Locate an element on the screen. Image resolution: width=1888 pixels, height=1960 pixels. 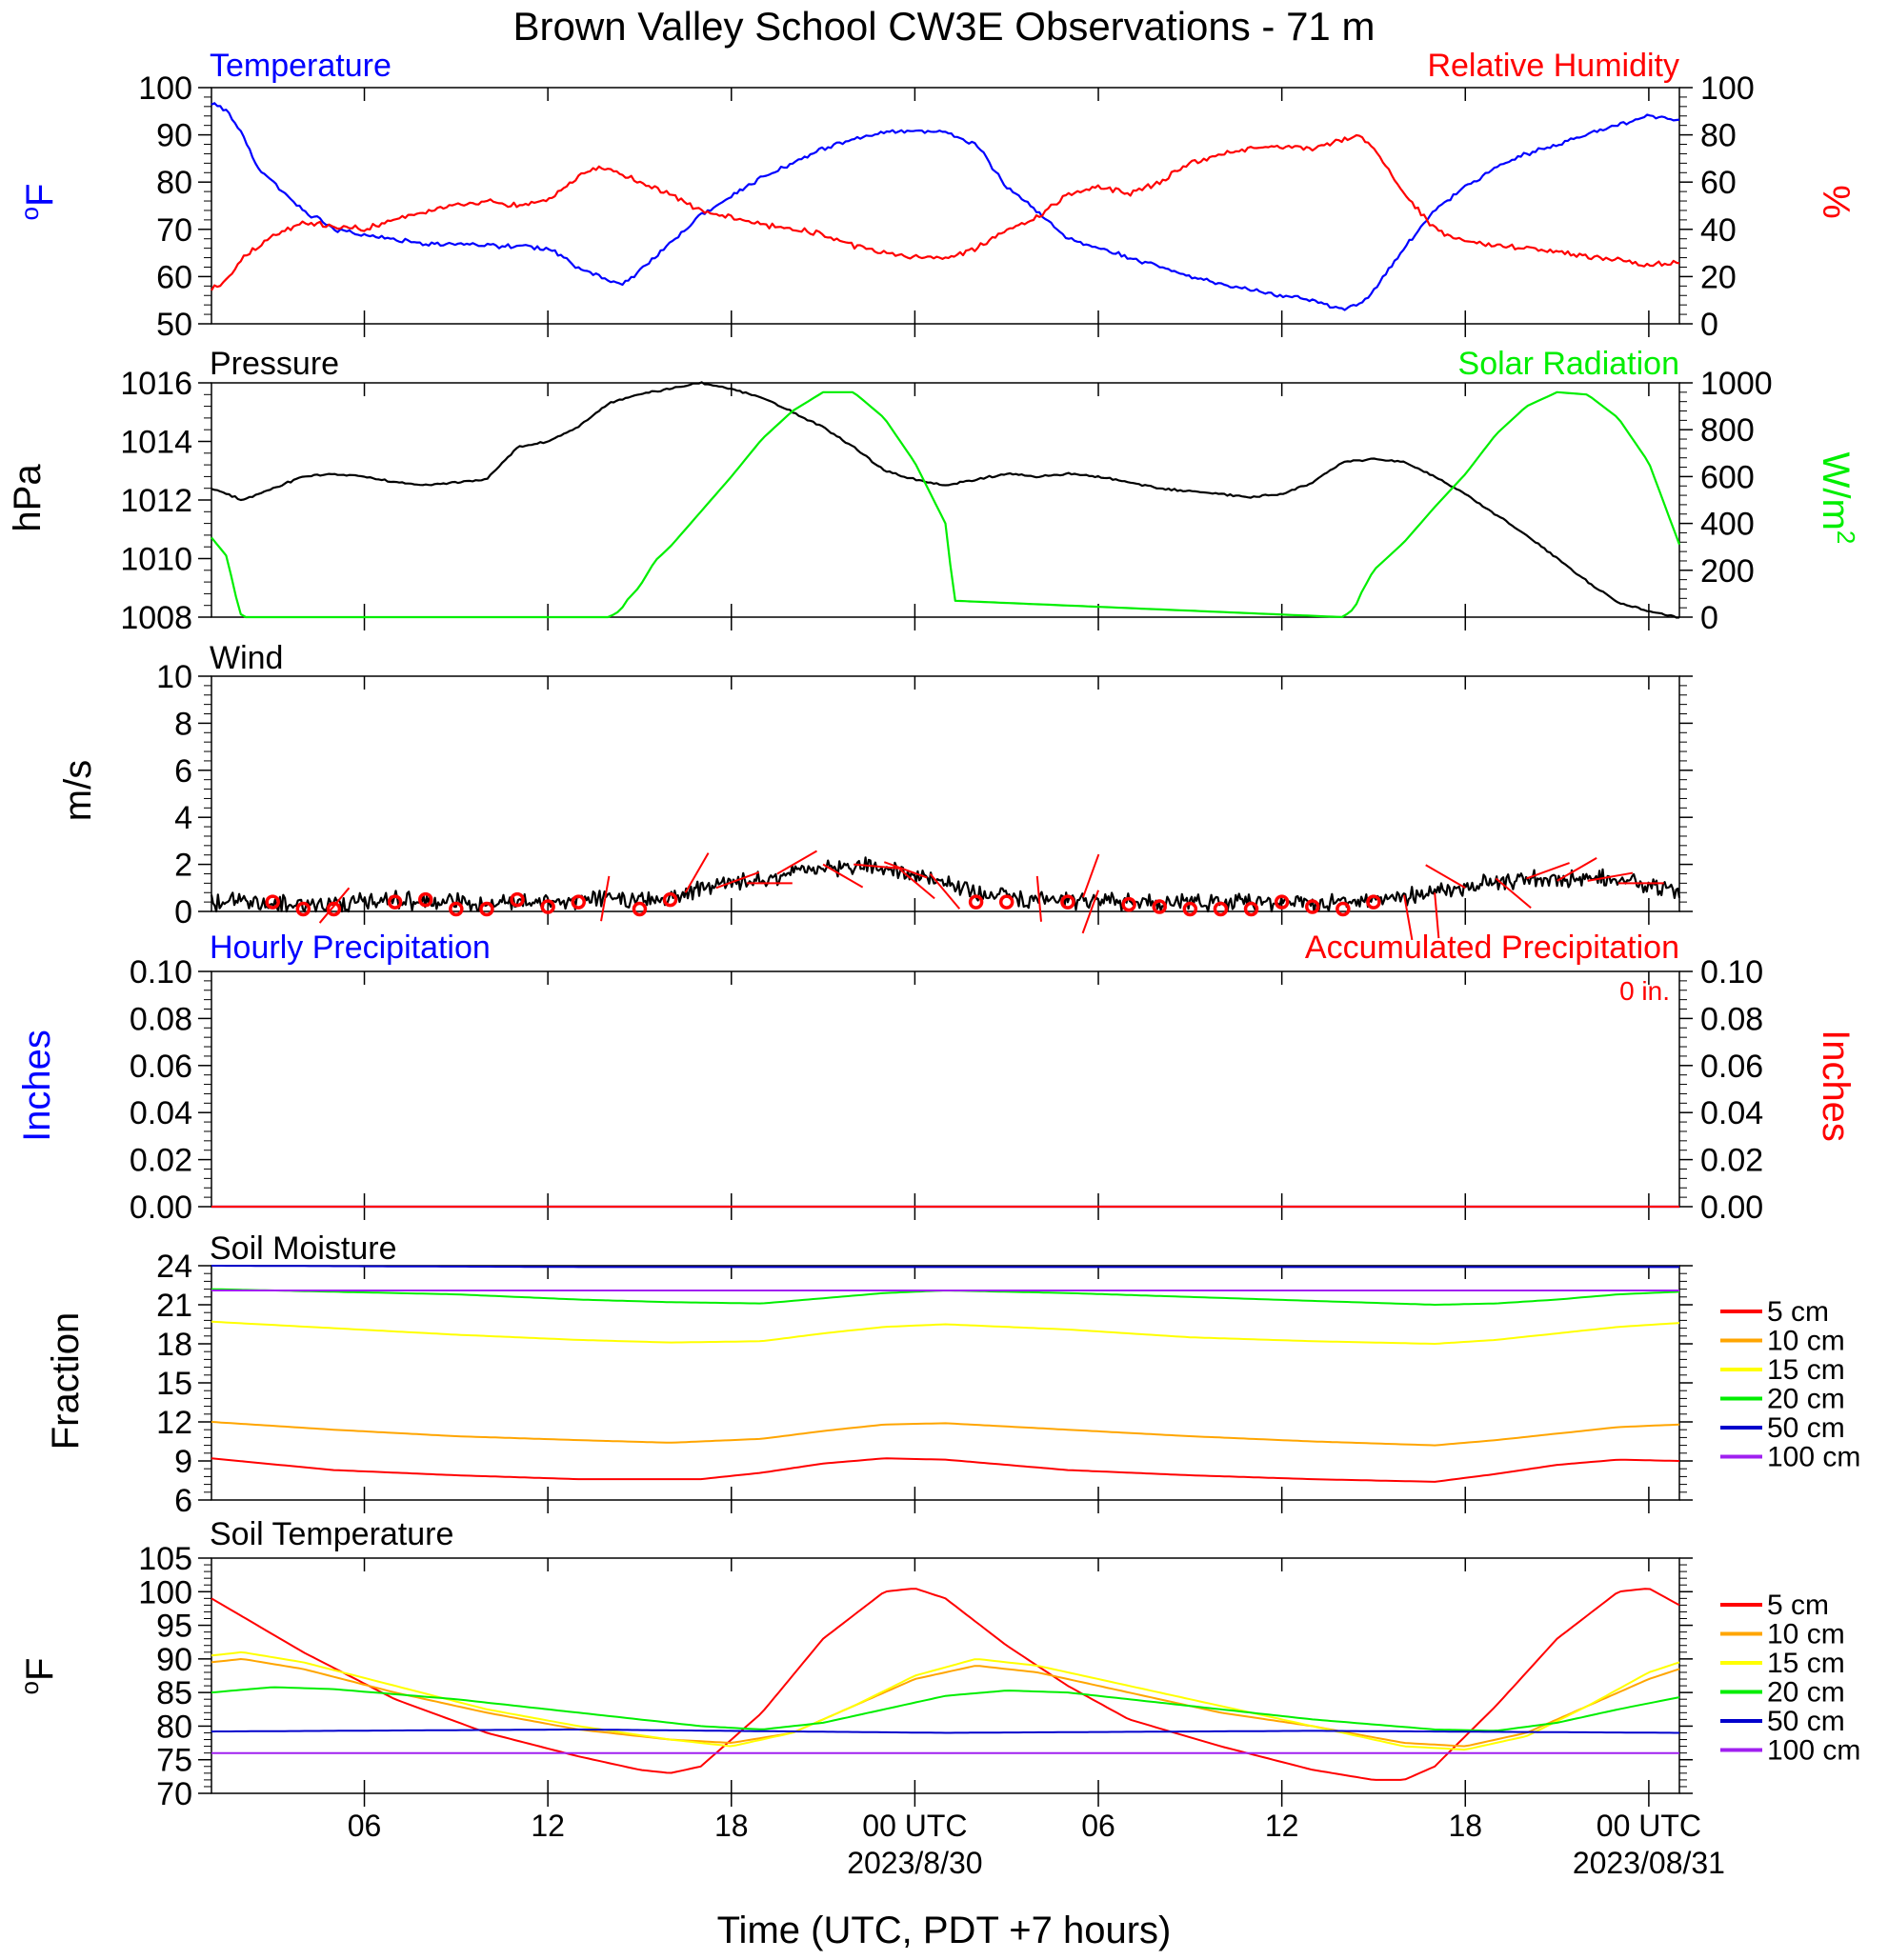
y-left-tick-label: 75 is located at coordinates (174, 1761).